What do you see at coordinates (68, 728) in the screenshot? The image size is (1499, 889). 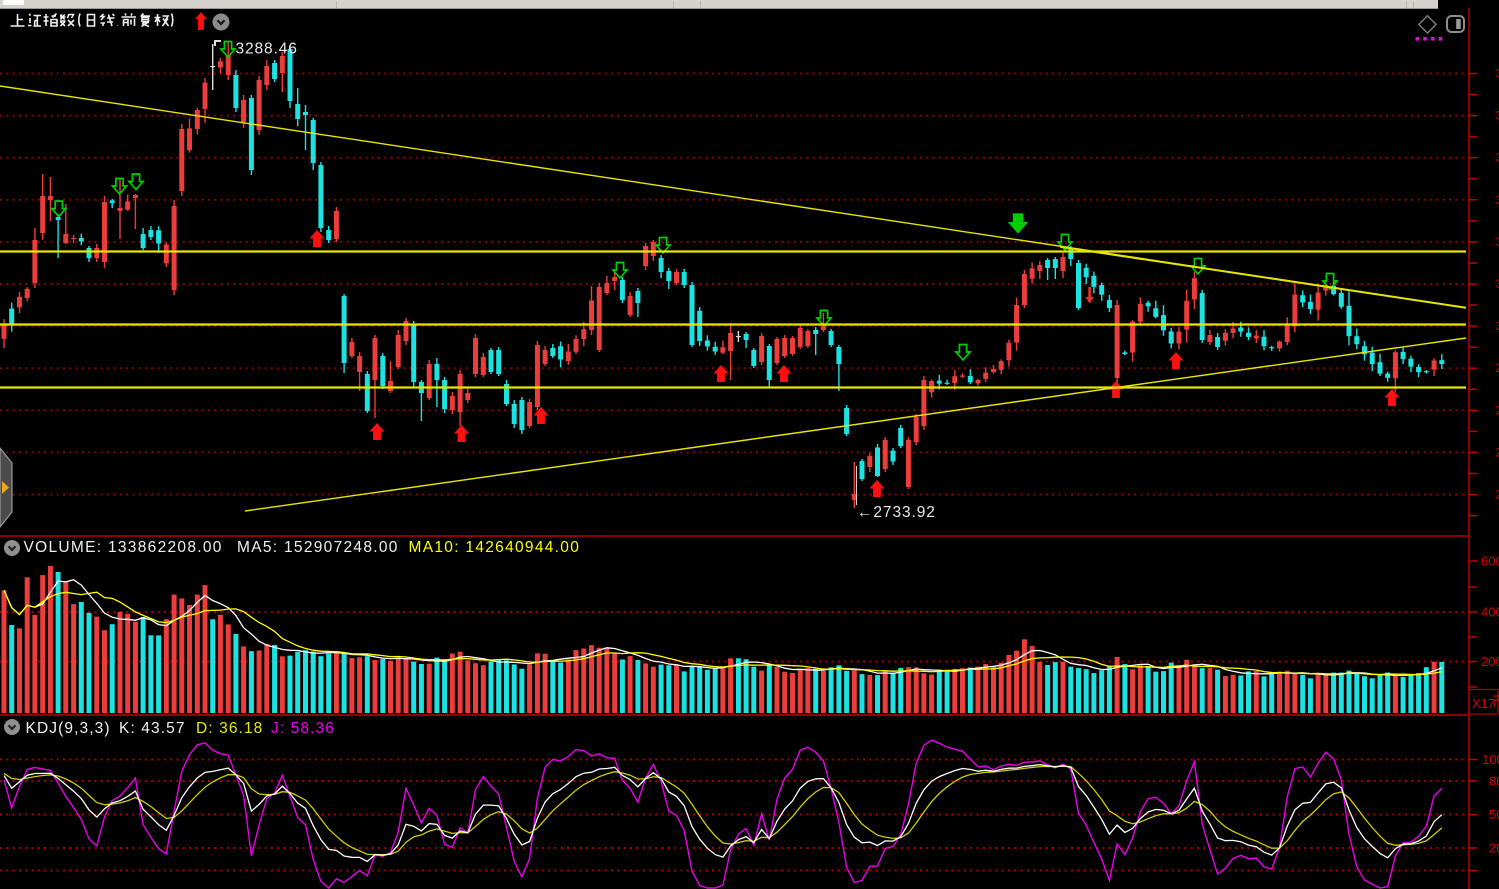 I see `svg-text: KDJ(9,3,3)` at bounding box center [68, 728].